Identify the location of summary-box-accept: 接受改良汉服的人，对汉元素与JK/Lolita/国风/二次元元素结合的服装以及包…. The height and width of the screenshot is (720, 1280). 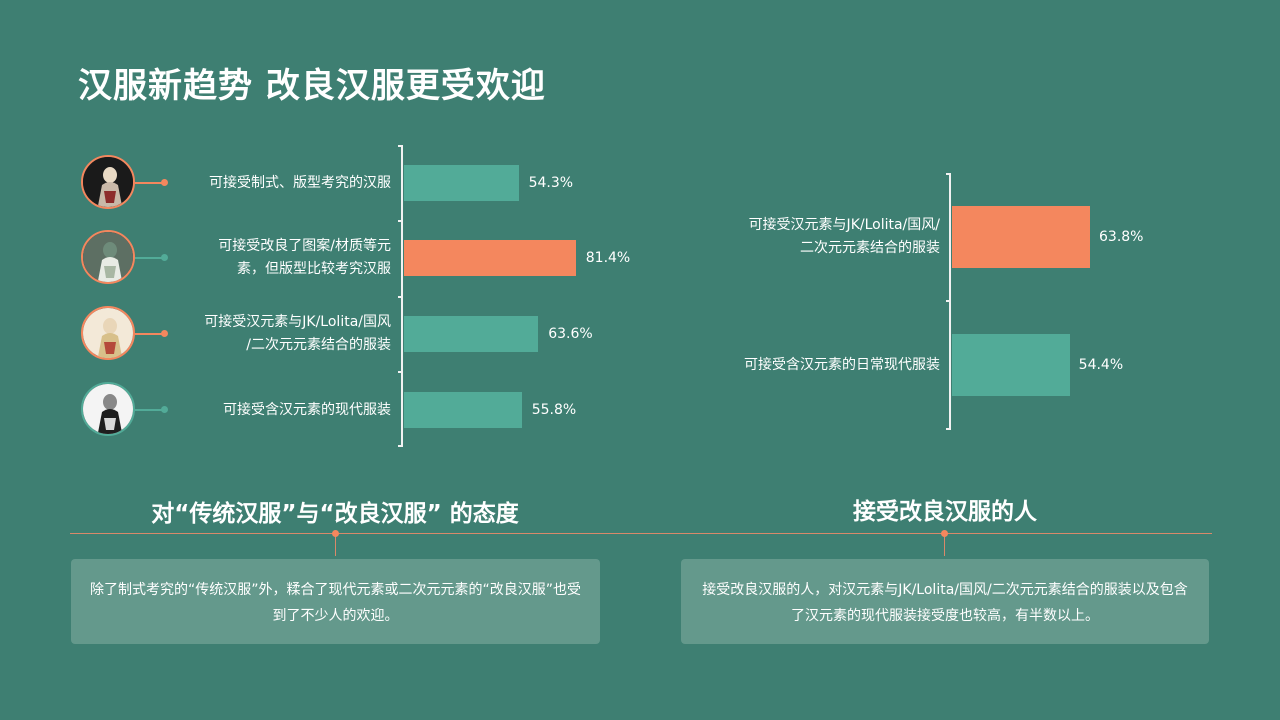
(945, 601).